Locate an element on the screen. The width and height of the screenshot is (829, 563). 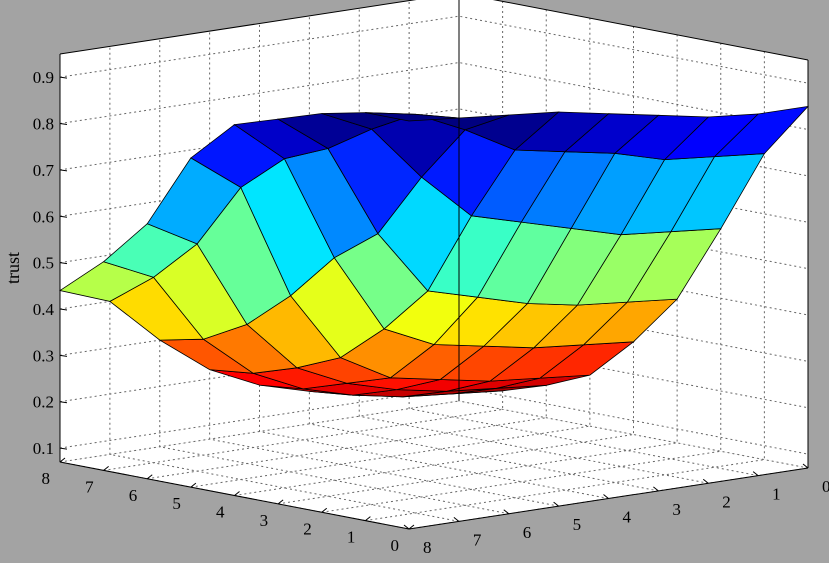
z-tick-label: 0.2 is located at coordinates (43, 402).